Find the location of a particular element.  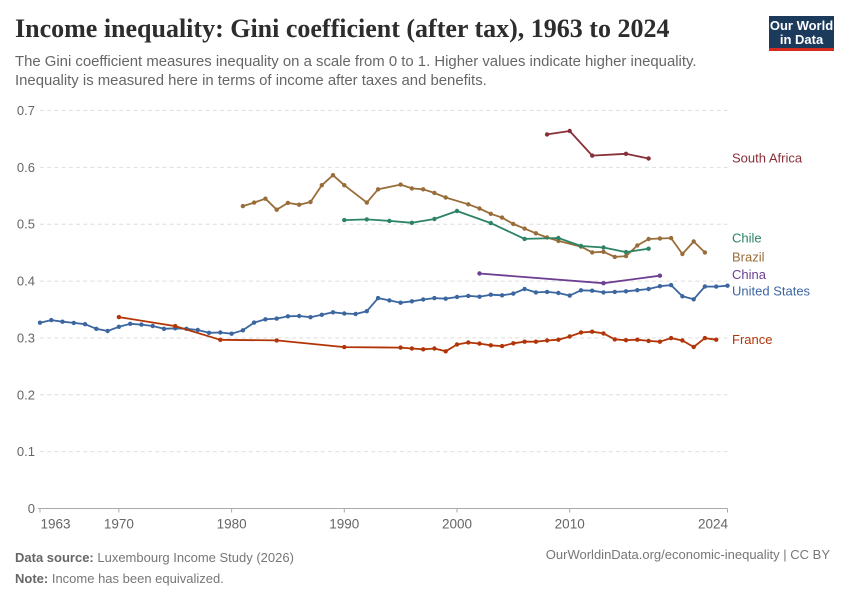

svg-text: 0.4 is located at coordinates (26, 281).